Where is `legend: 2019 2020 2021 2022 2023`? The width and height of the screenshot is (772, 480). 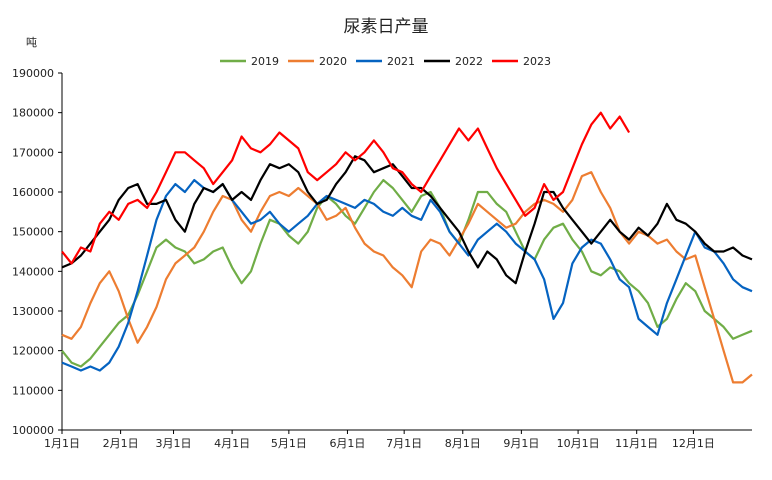 legend: 2019 2020 2021 2022 2023 is located at coordinates (385, 61).